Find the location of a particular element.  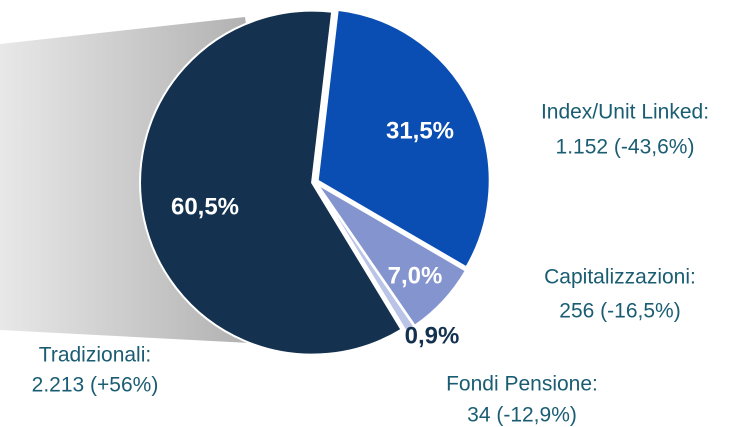

slice-label: 60,5% is located at coordinates (205, 206).